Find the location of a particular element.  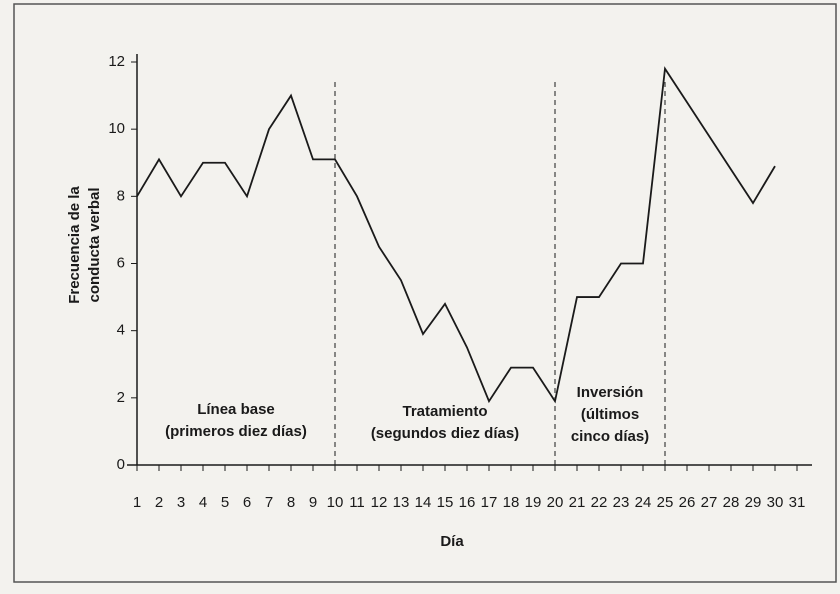

x-tick-label: 11 is located at coordinates (357, 502).